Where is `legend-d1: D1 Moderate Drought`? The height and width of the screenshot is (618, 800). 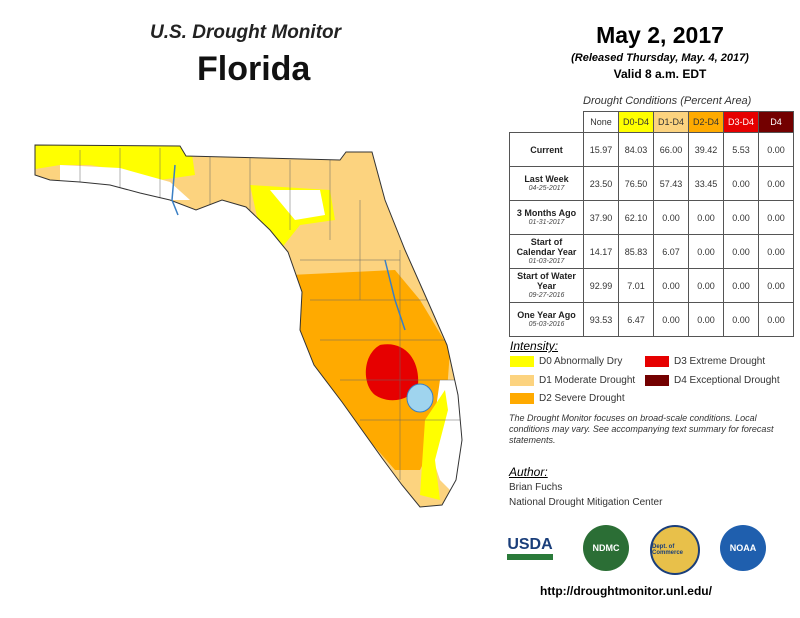 legend-d1: D1 Moderate Drought is located at coordinates (572, 380).